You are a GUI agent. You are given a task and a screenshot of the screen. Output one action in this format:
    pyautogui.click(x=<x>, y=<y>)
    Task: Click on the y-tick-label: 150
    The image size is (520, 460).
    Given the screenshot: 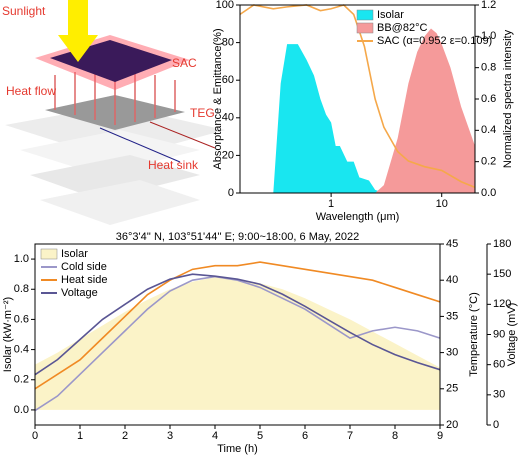 What is the action you would take?
    pyautogui.click(x=502, y=274)
    